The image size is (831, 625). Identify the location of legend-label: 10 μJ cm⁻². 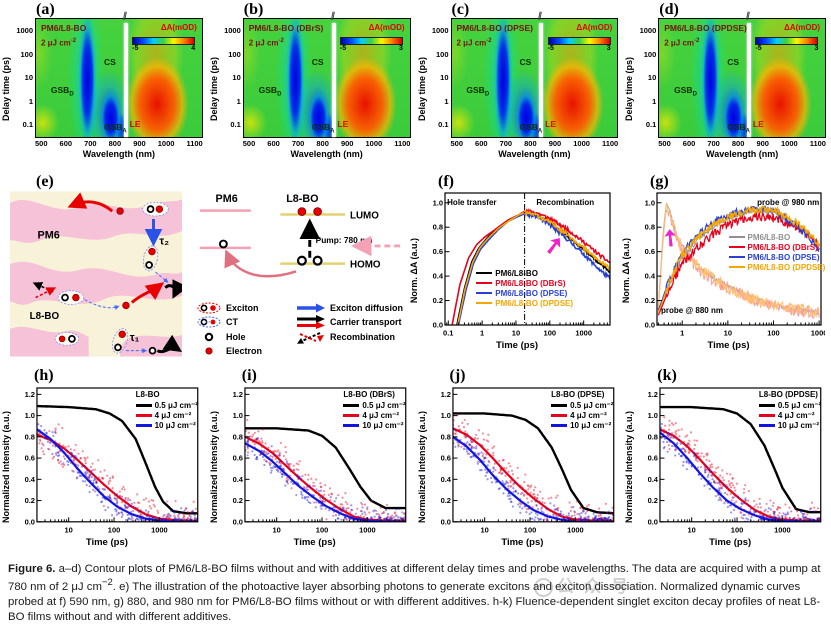
(175, 426).